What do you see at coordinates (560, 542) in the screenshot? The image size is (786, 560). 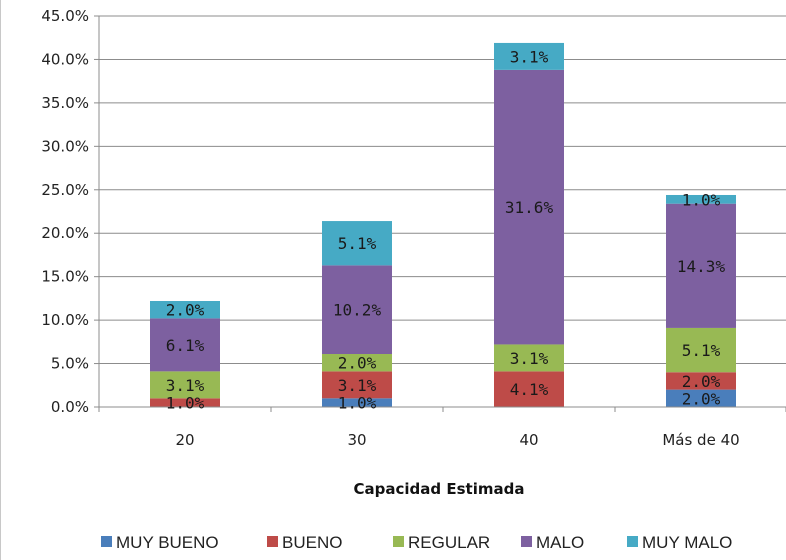 I see `legend-label: MALO` at bounding box center [560, 542].